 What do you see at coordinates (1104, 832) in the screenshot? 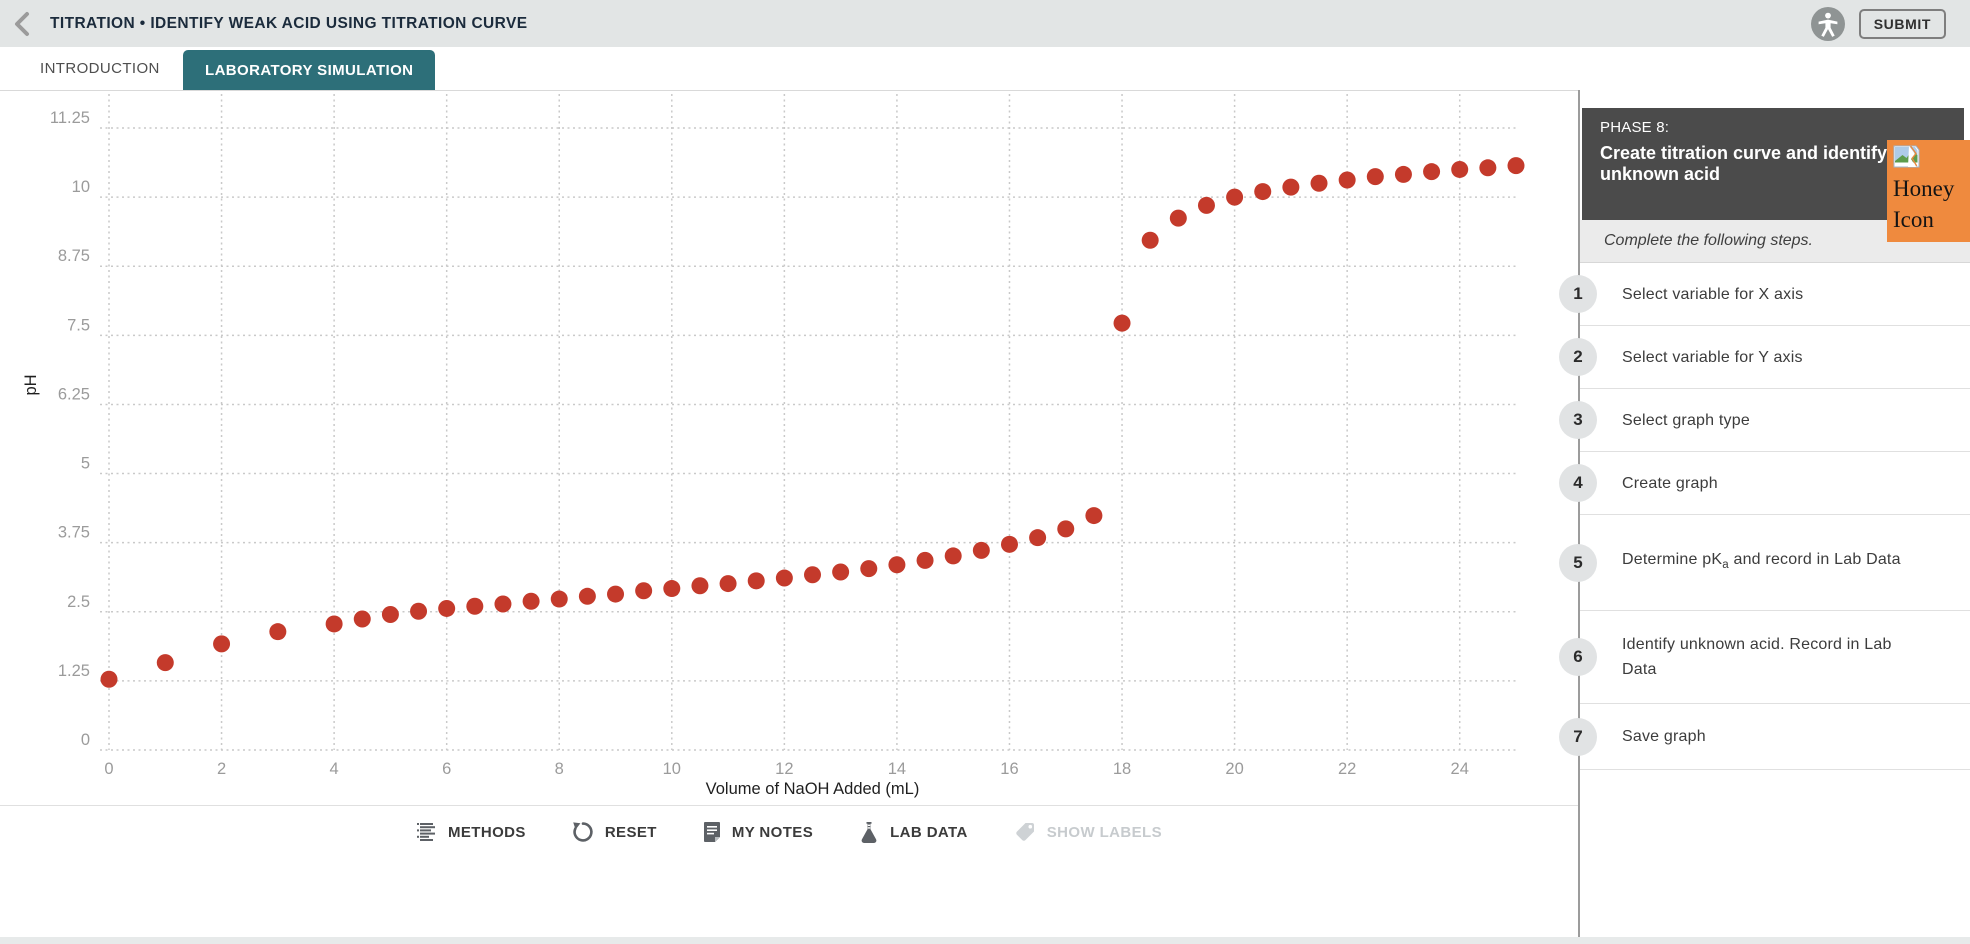
I see `show-labels-label: SHOW LABELS` at bounding box center [1104, 832].